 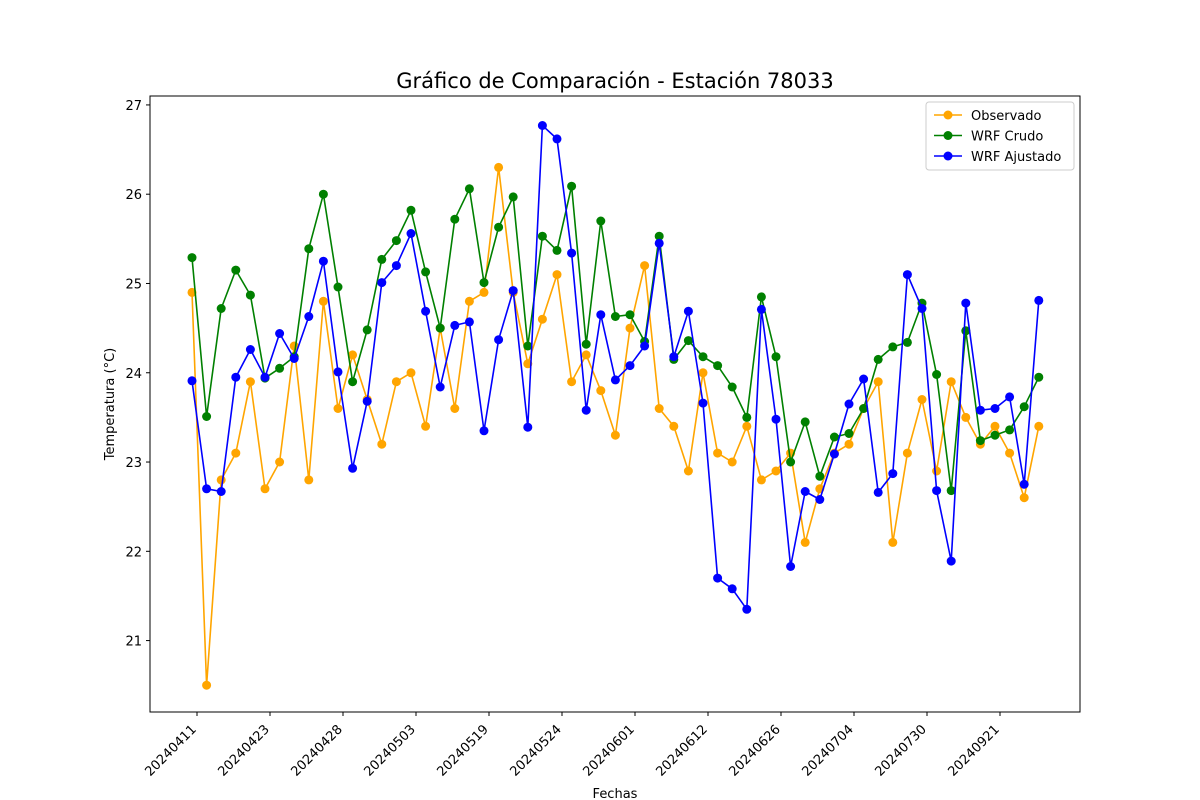 I want to click on chart-legend: Observado WRF Crudo WRF Ajustado, so click(x=1000, y=136).